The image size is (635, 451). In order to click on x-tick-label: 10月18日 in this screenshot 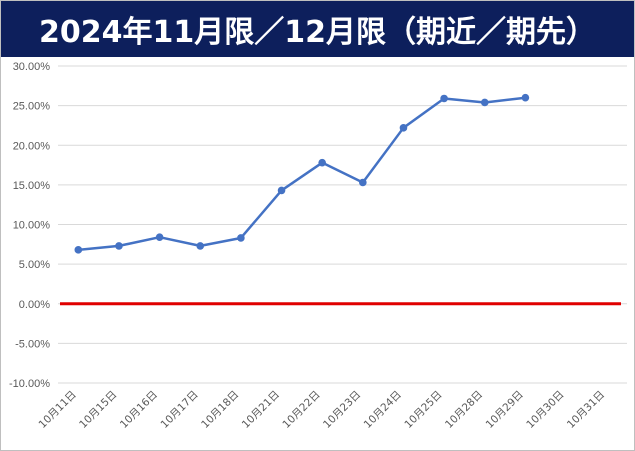, I will do `click(220, 410)`.